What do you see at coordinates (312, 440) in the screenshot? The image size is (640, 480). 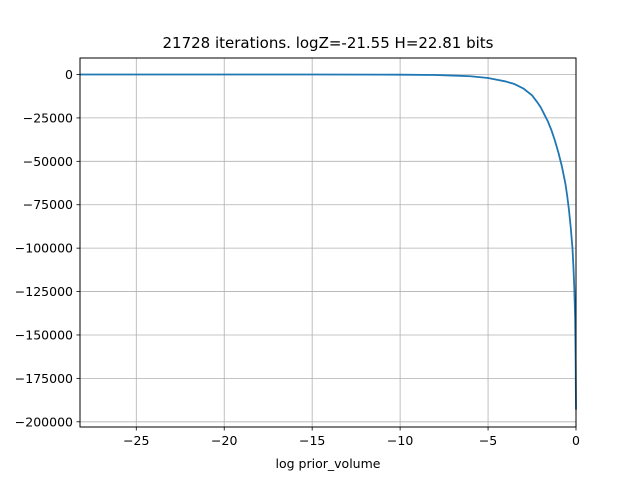 I see `x-tick-label: −15` at bounding box center [312, 440].